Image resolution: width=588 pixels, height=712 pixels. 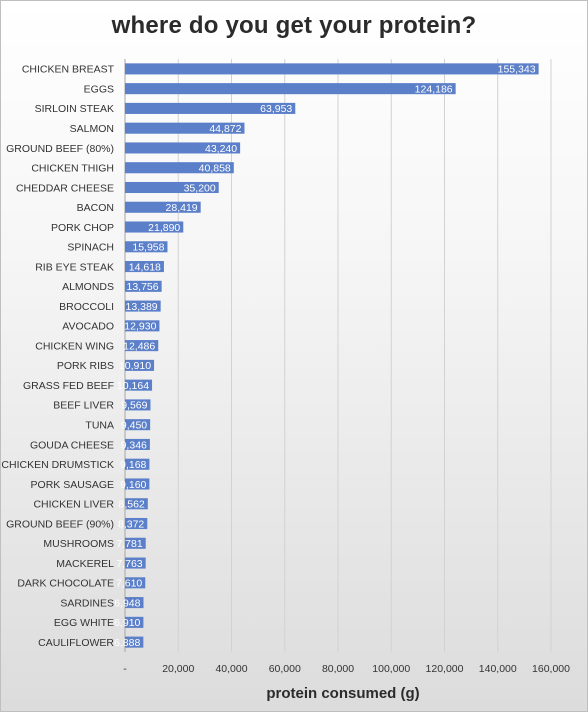 I want to click on category-label: TUNA, so click(x=99, y=425).